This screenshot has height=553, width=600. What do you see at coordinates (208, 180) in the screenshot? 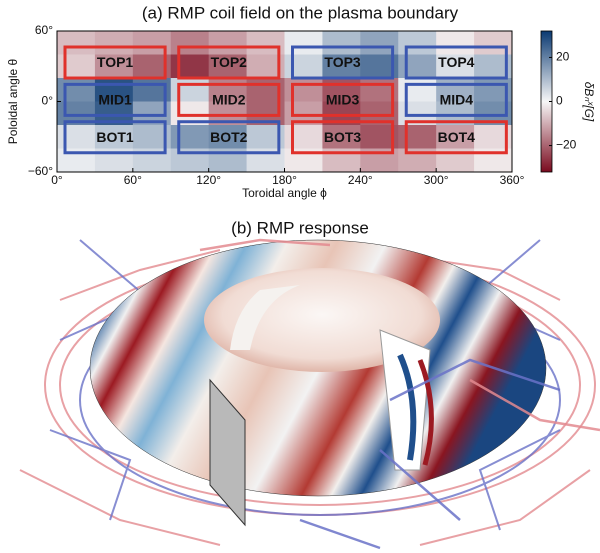
I see `x-tick-label: 120°` at bounding box center [208, 180].